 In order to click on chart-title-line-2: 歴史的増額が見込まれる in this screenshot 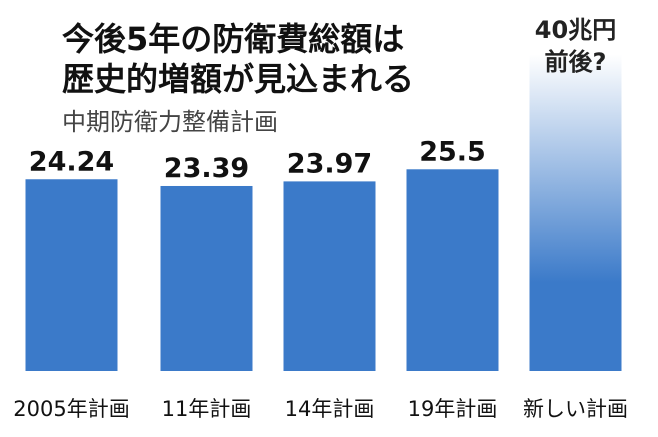, I will do `click(238, 79)`.